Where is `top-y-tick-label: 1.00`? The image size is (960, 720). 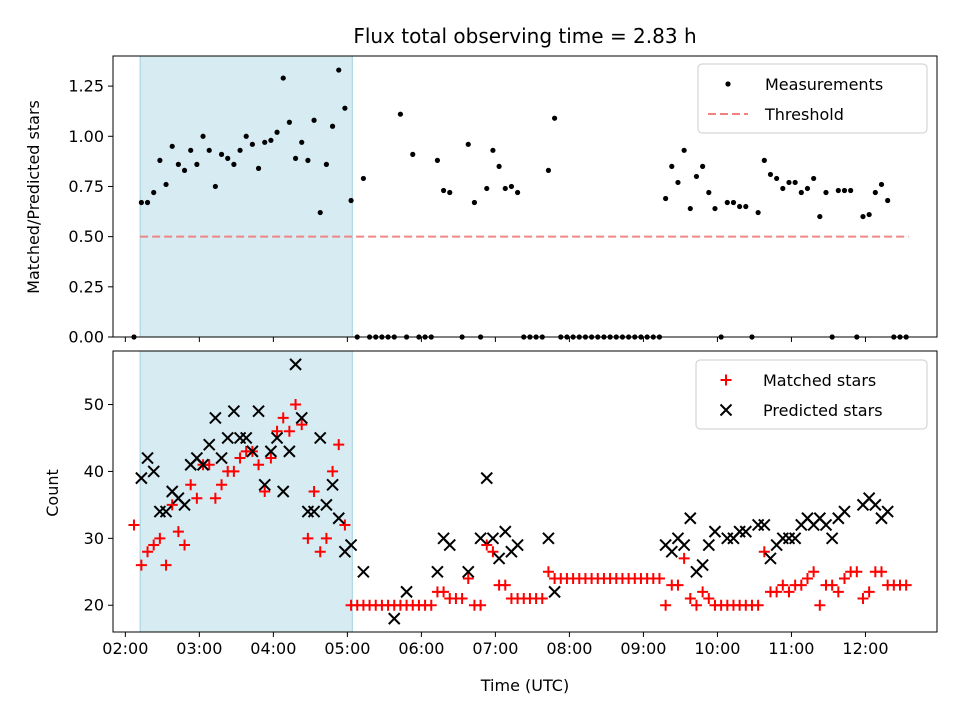
top-y-tick-label: 1.00 is located at coordinates (86, 136).